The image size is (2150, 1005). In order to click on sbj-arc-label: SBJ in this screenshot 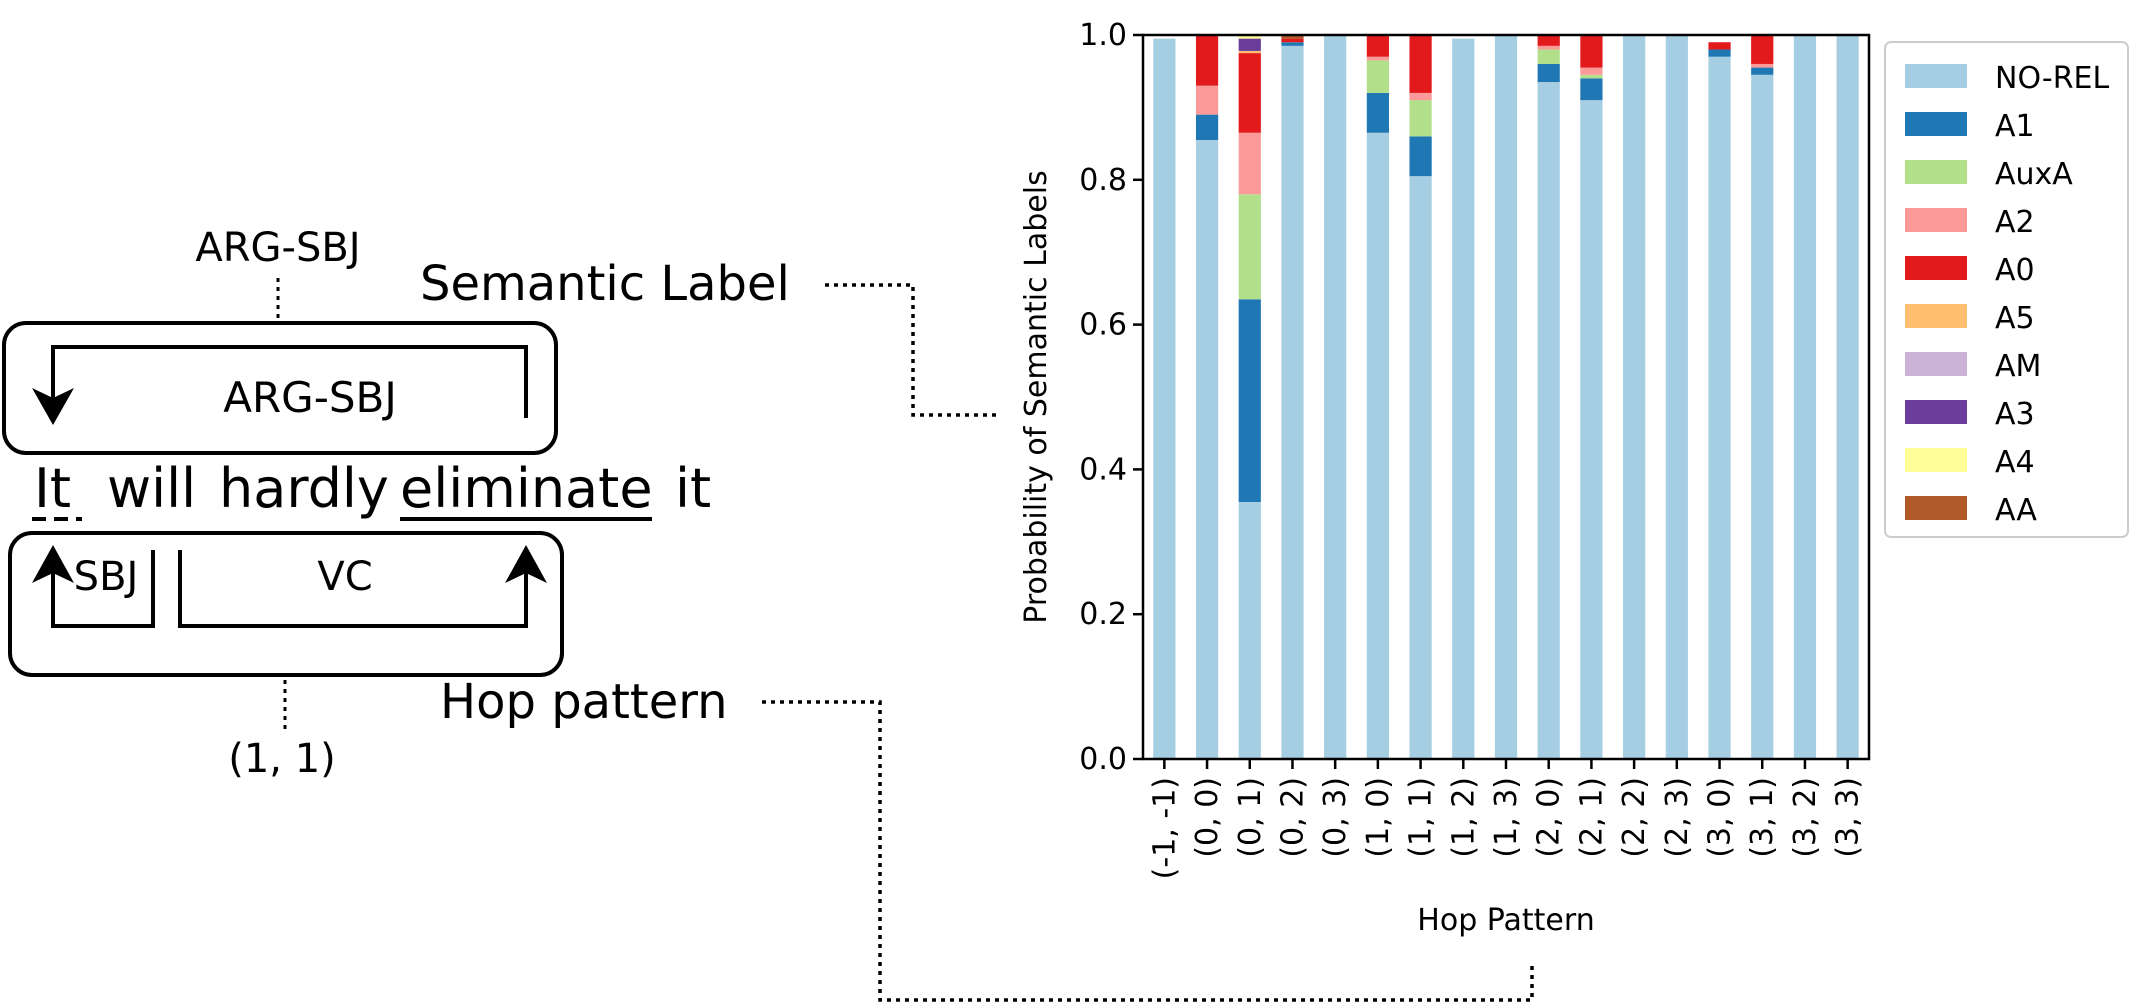, I will do `click(106, 577)`.